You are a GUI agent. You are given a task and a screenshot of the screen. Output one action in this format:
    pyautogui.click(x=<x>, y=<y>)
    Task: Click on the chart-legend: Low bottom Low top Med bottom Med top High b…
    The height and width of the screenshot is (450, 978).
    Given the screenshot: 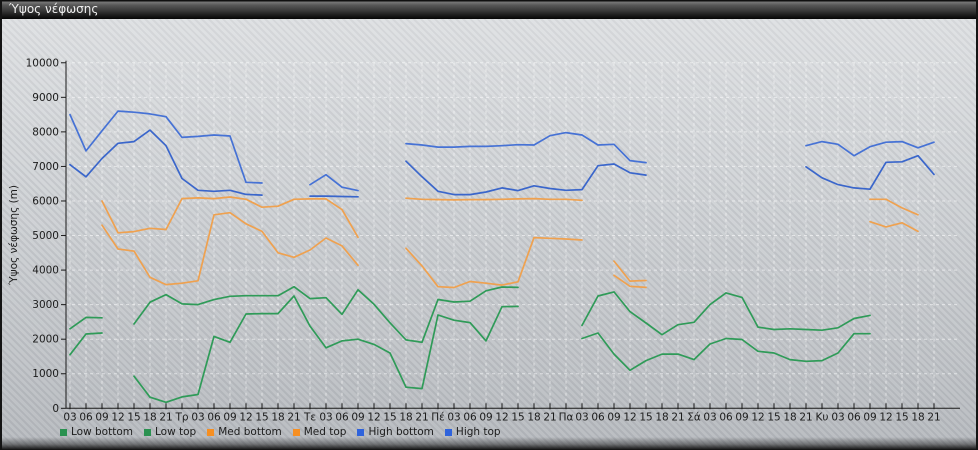 What is the action you would take?
    pyautogui.click(x=280, y=432)
    